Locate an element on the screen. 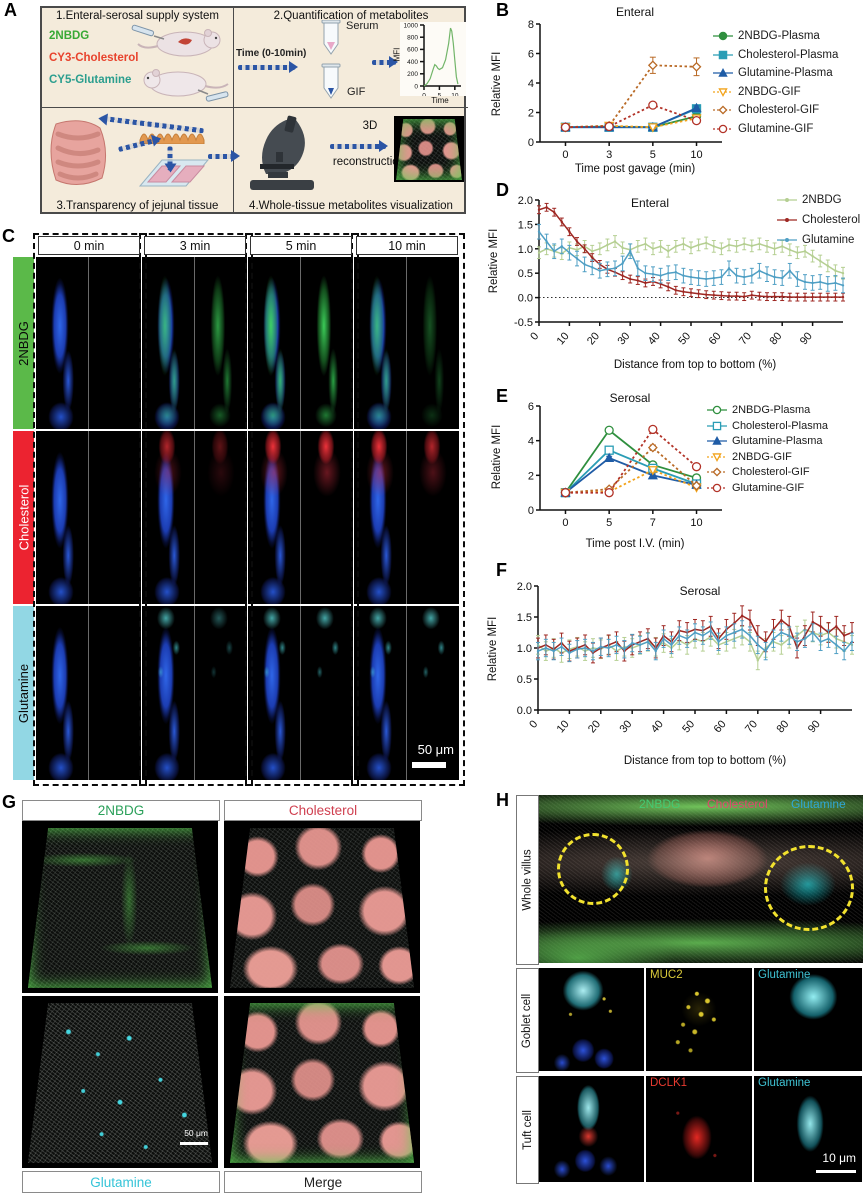 Image resolution: width=865 pixels, height=1196 pixels. legend-label: Cholesterol-Plasma is located at coordinates (780, 425).